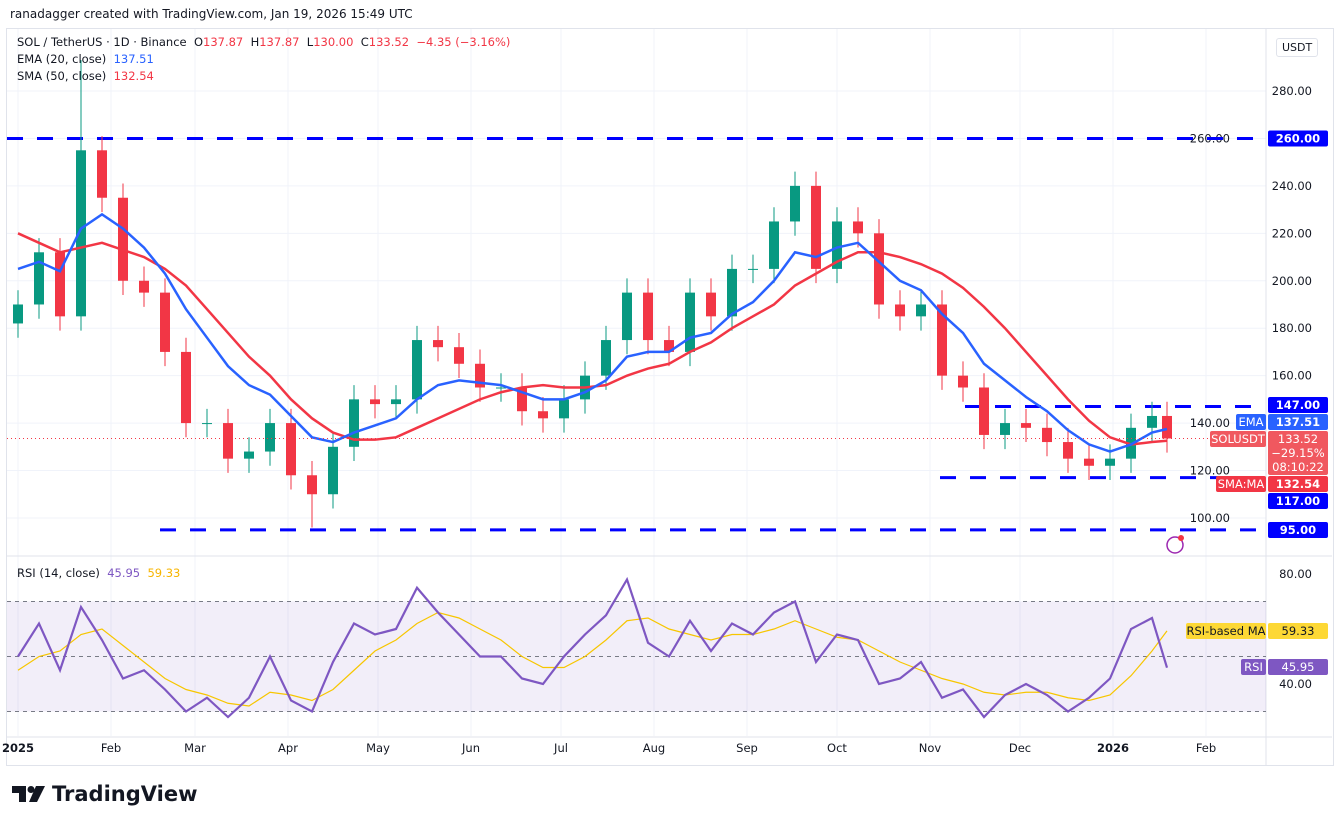  I want to click on y-tick-label: 200.00, so click(1292, 281).